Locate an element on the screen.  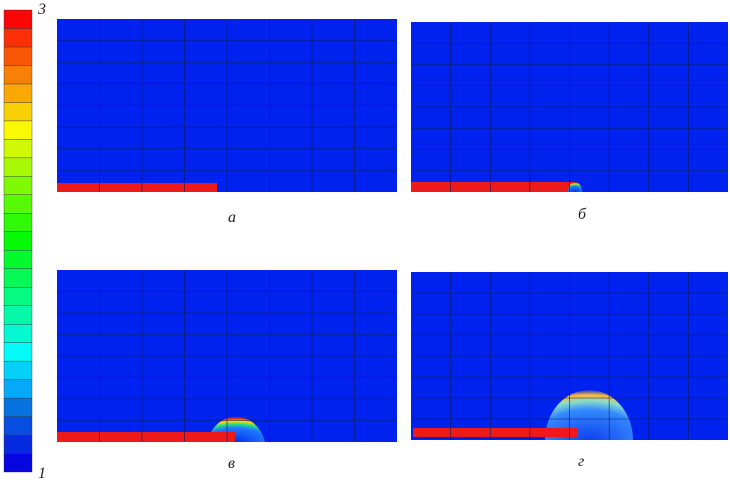
panel-label: а is located at coordinates (232, 217).